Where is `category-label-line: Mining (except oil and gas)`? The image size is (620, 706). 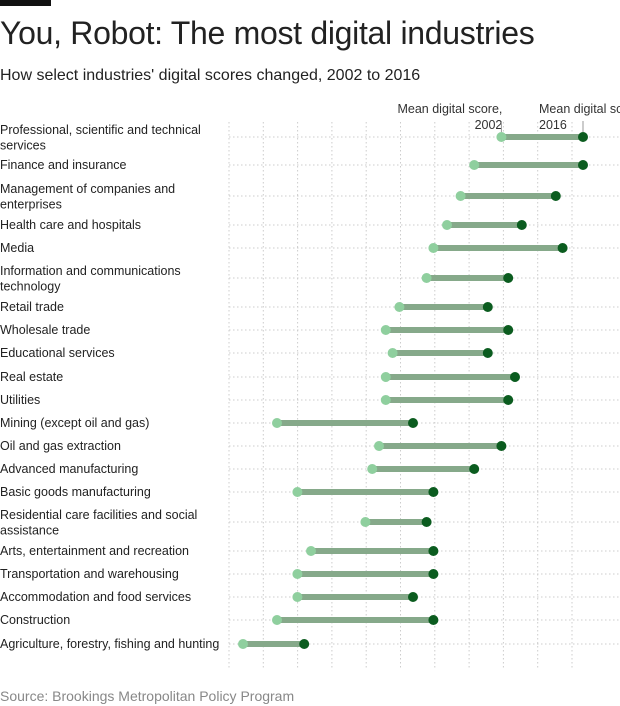
category-label-line: Mining (except oil and gas) is located at coordinates (74, 423).